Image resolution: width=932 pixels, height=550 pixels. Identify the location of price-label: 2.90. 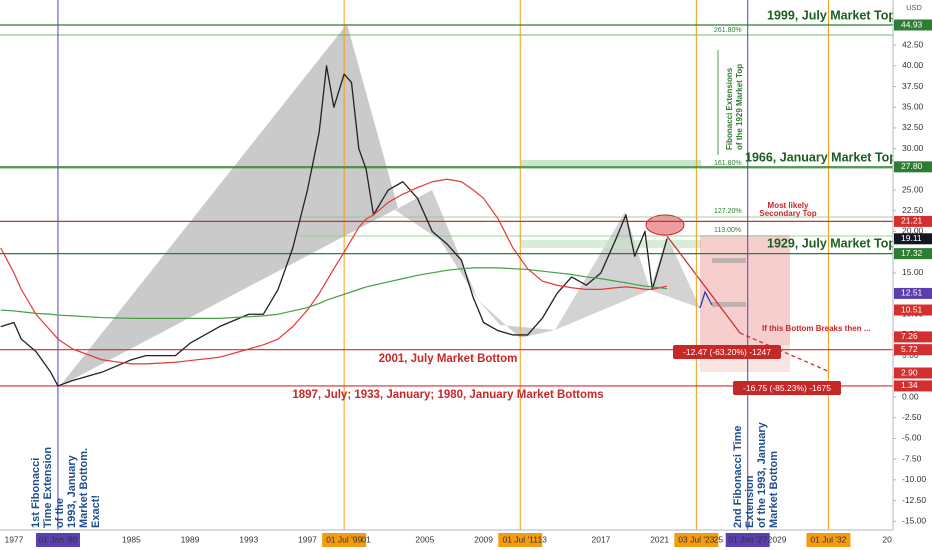
(909, 372).